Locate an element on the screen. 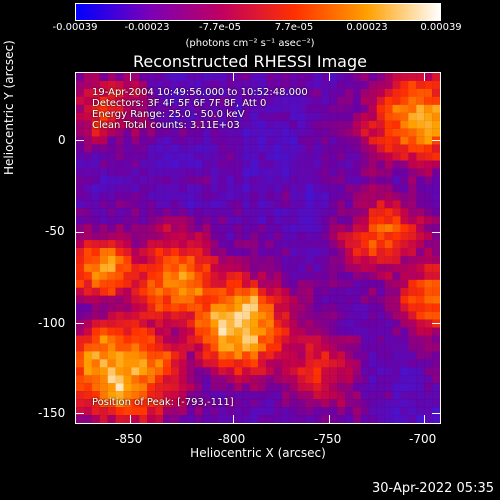 The image size is (500, 500). colorbar-tick: -7.7e-05 is located at coordinates (220, 27).